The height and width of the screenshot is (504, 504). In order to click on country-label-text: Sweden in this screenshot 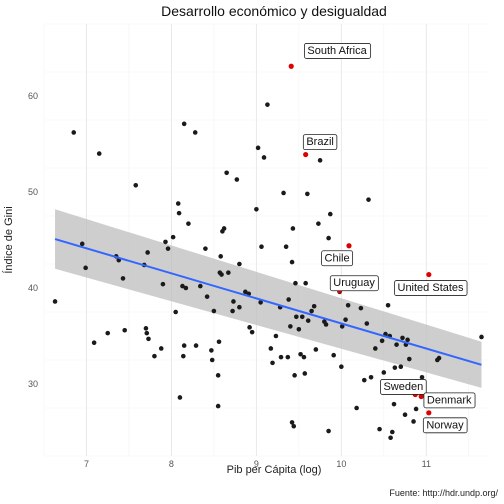, I will do `click(403, 387)`.